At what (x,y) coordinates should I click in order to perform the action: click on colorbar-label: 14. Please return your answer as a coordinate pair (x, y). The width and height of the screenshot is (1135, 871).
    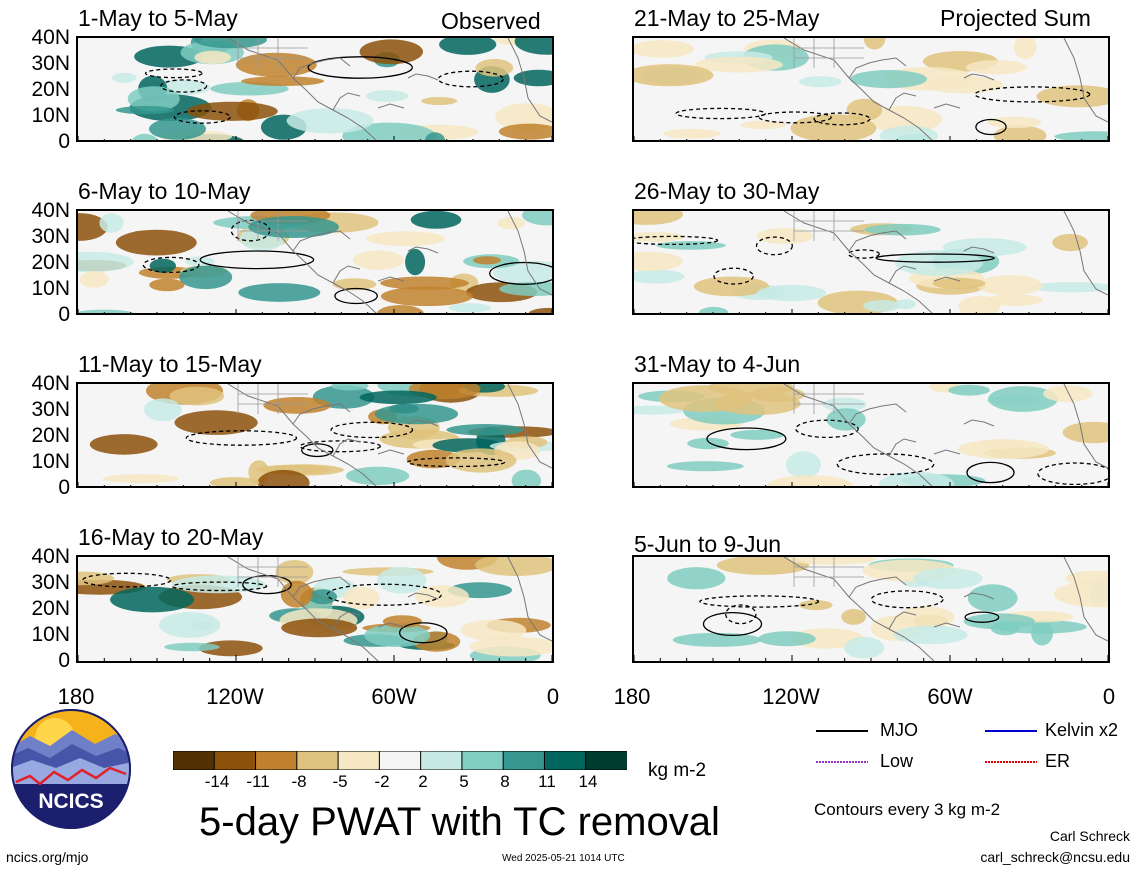
    Looking at the image, I should click on (588, 781).